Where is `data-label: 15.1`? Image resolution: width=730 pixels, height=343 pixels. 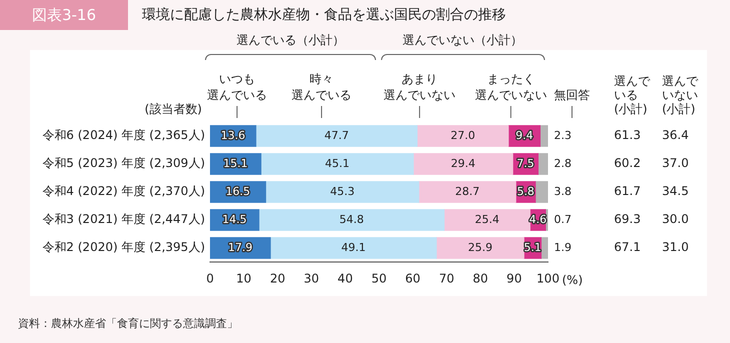 data-label: 15.1 is located at coordinates (235, 163).